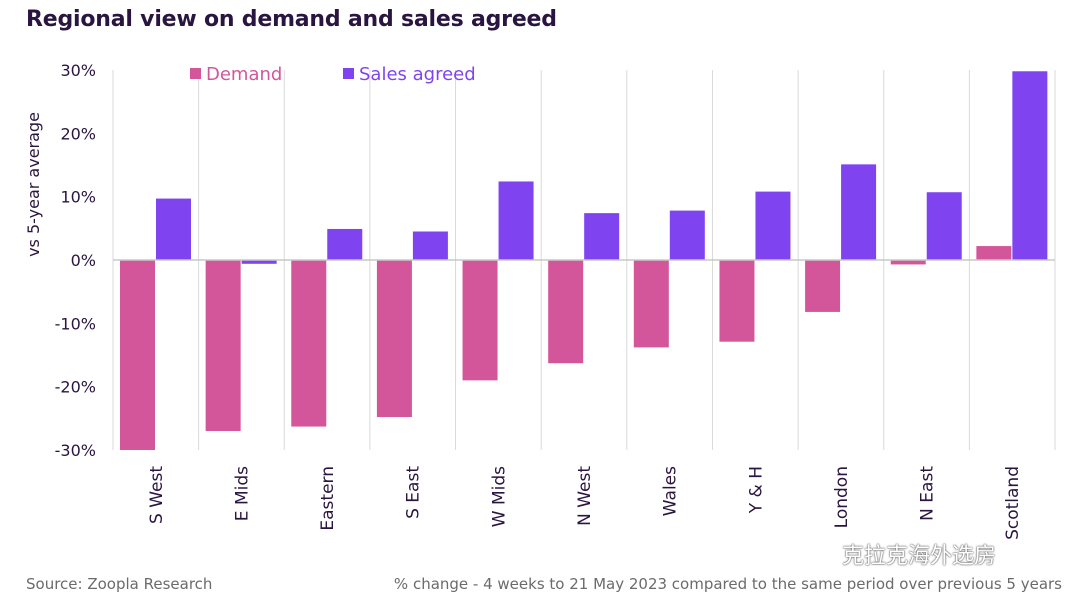 Image resolution: width=1078 pixels, height=604 pixels. Describe the element at coordinates (75, 387) in the screenshot. I see `y-tick-label: -20%` at that location.